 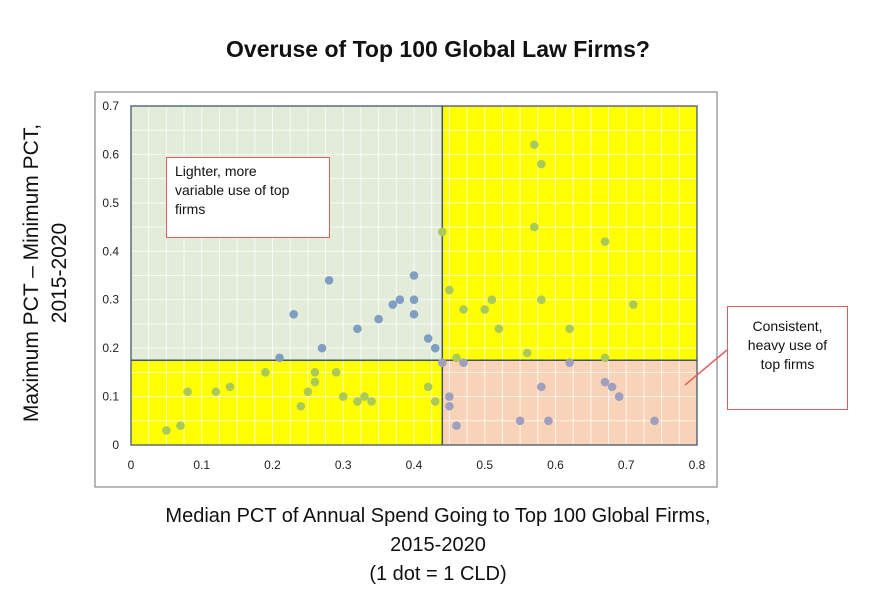 What do you see at coordinates (438, 574) in the screenshot?
I see `x-axis-title-line: (1 dot = 1 CLD)` at bounding box center [438, 574].